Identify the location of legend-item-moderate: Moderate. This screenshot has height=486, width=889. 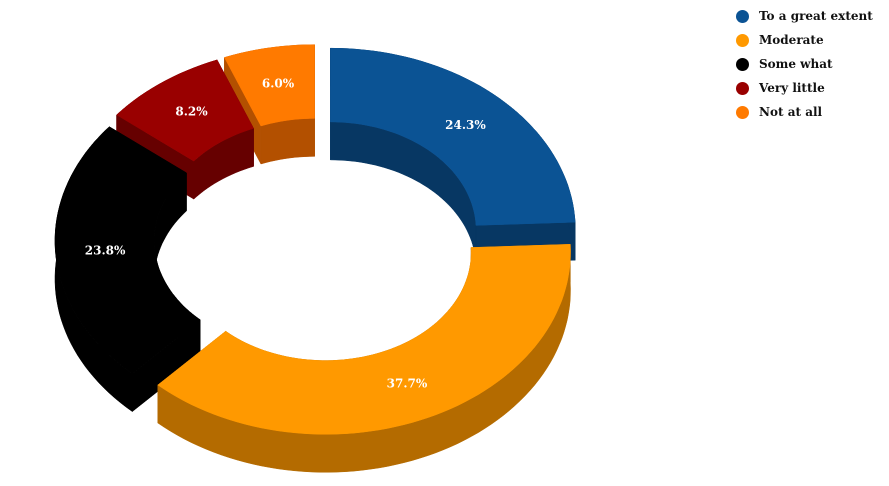
(804, 40).